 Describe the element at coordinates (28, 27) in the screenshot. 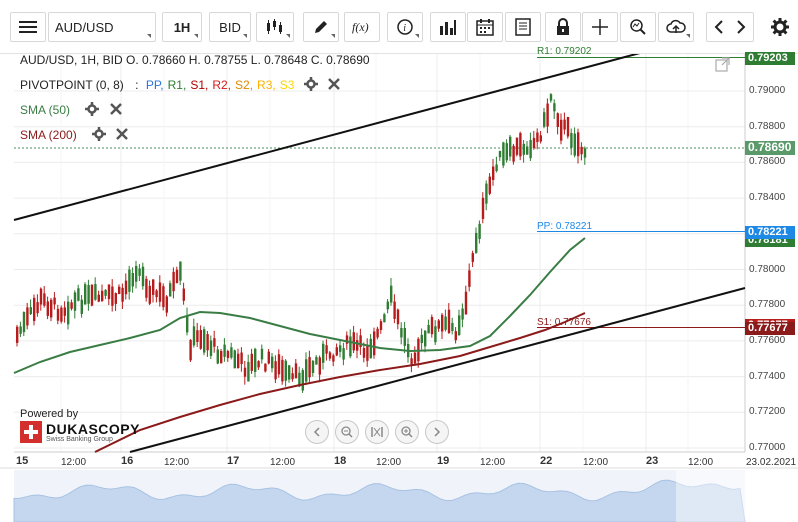

I see `menu-button` at that location.